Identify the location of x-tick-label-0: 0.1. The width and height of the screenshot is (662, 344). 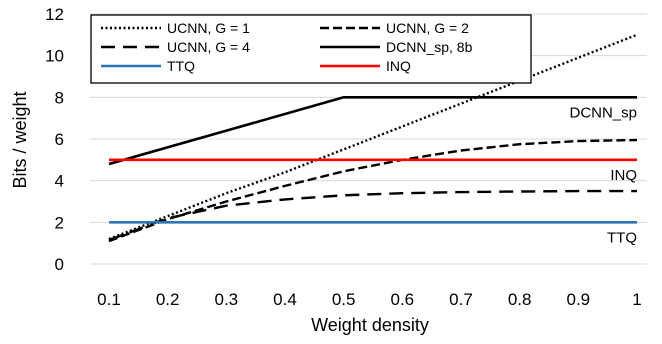
(109, 299).